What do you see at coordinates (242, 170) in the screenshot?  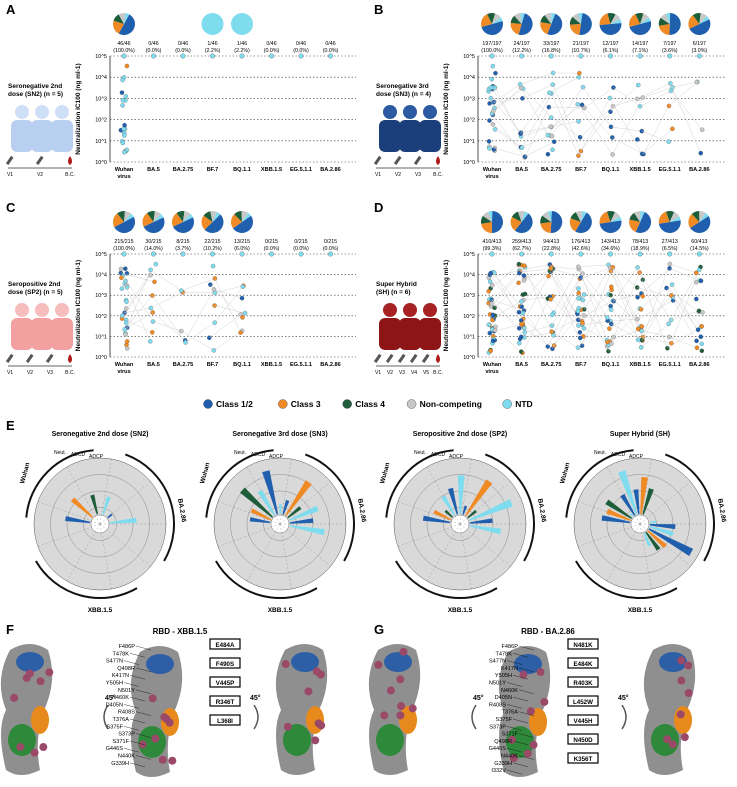 I see `x-tick-line: BQ.1.1` at bounding box center [242, 170].